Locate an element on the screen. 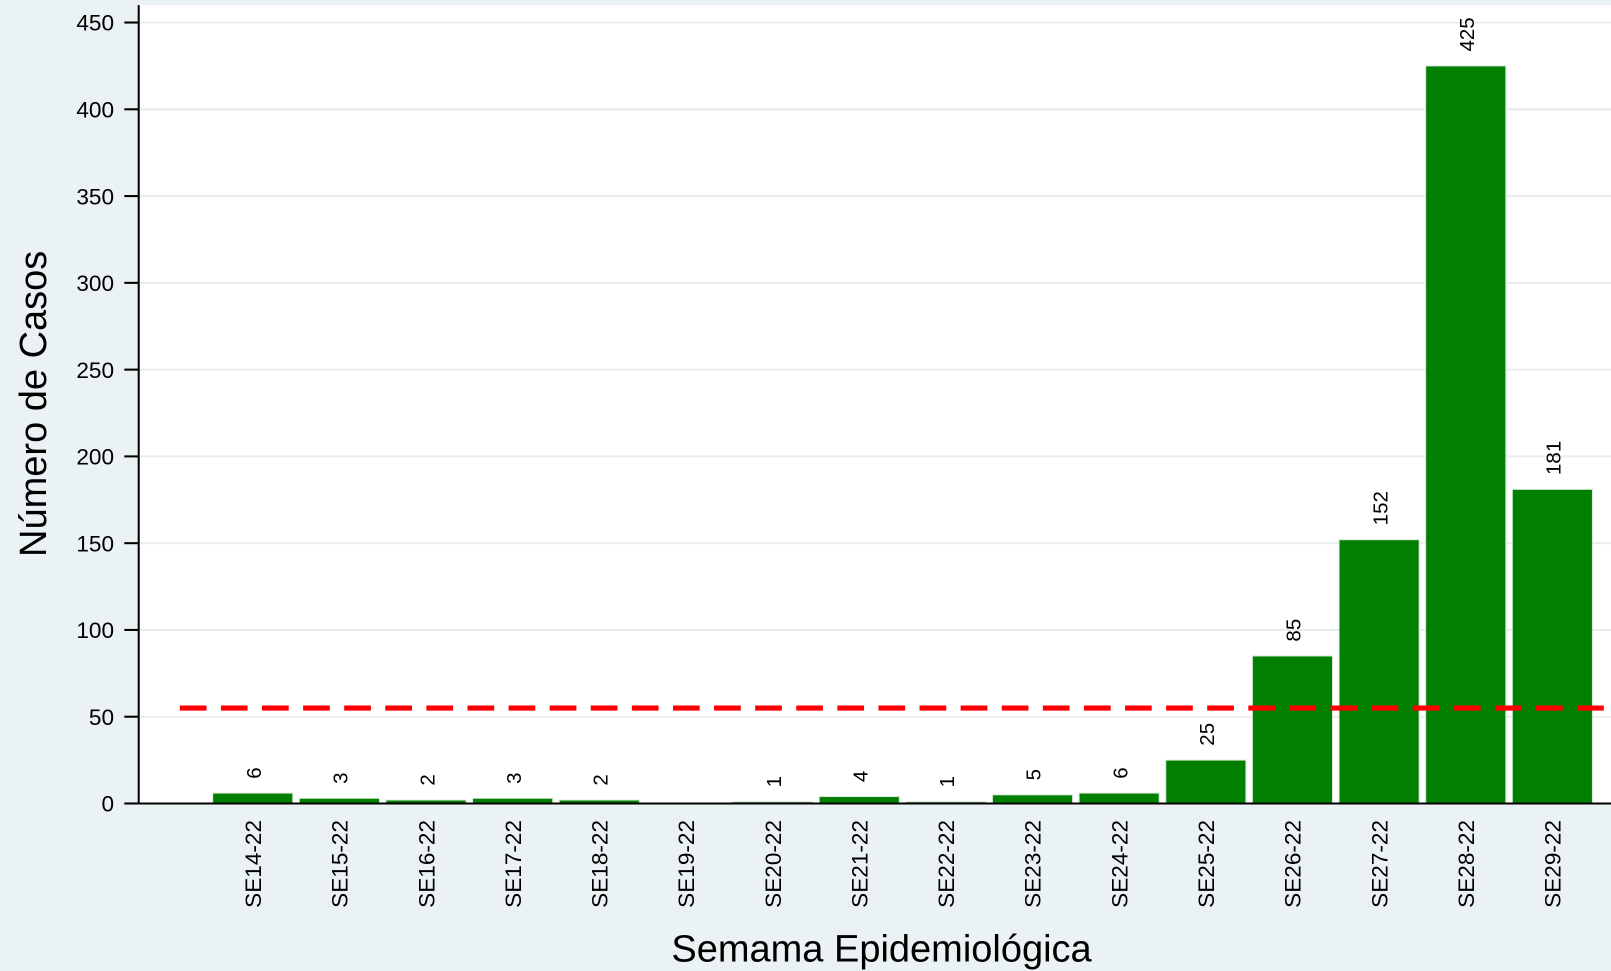  data-label: 152 is located at coordinates (1380, 508).